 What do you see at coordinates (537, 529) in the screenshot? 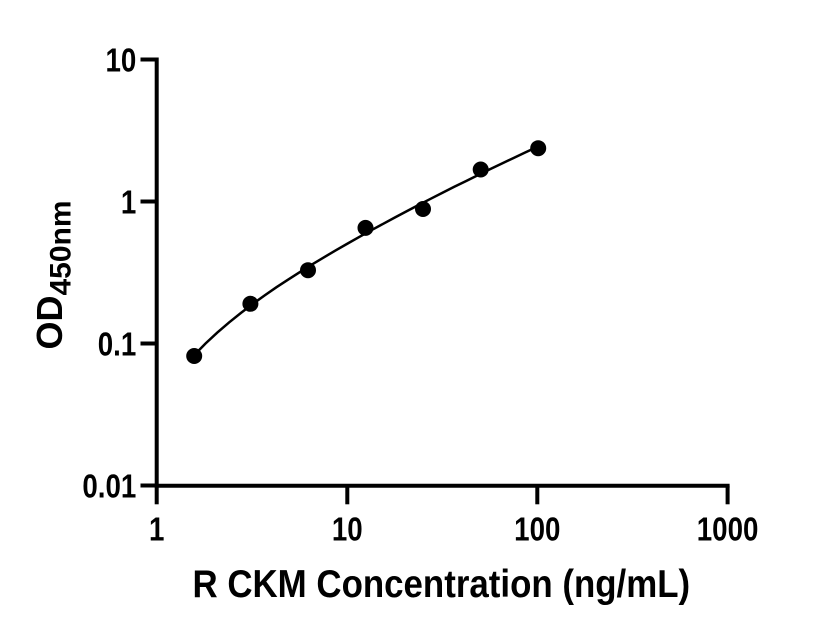
I see `svg-text: 100` at bounding box center [537, 529].